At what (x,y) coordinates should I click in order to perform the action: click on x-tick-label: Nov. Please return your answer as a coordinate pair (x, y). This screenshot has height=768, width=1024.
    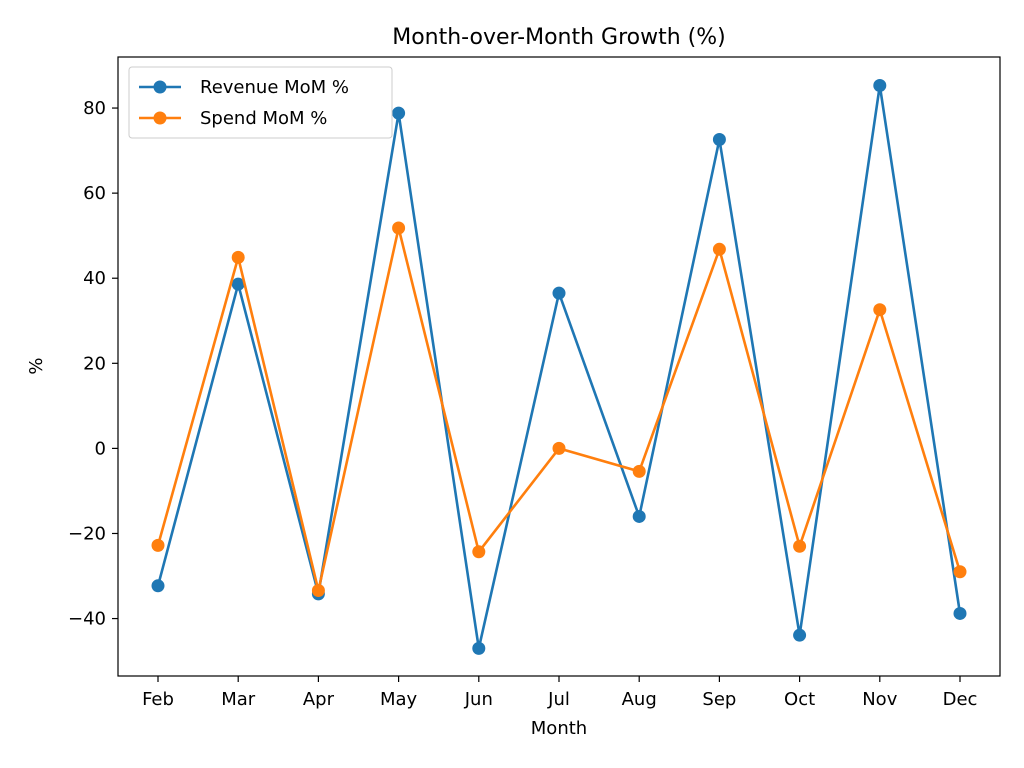
    Looking at the image, I should click on (879, 699).